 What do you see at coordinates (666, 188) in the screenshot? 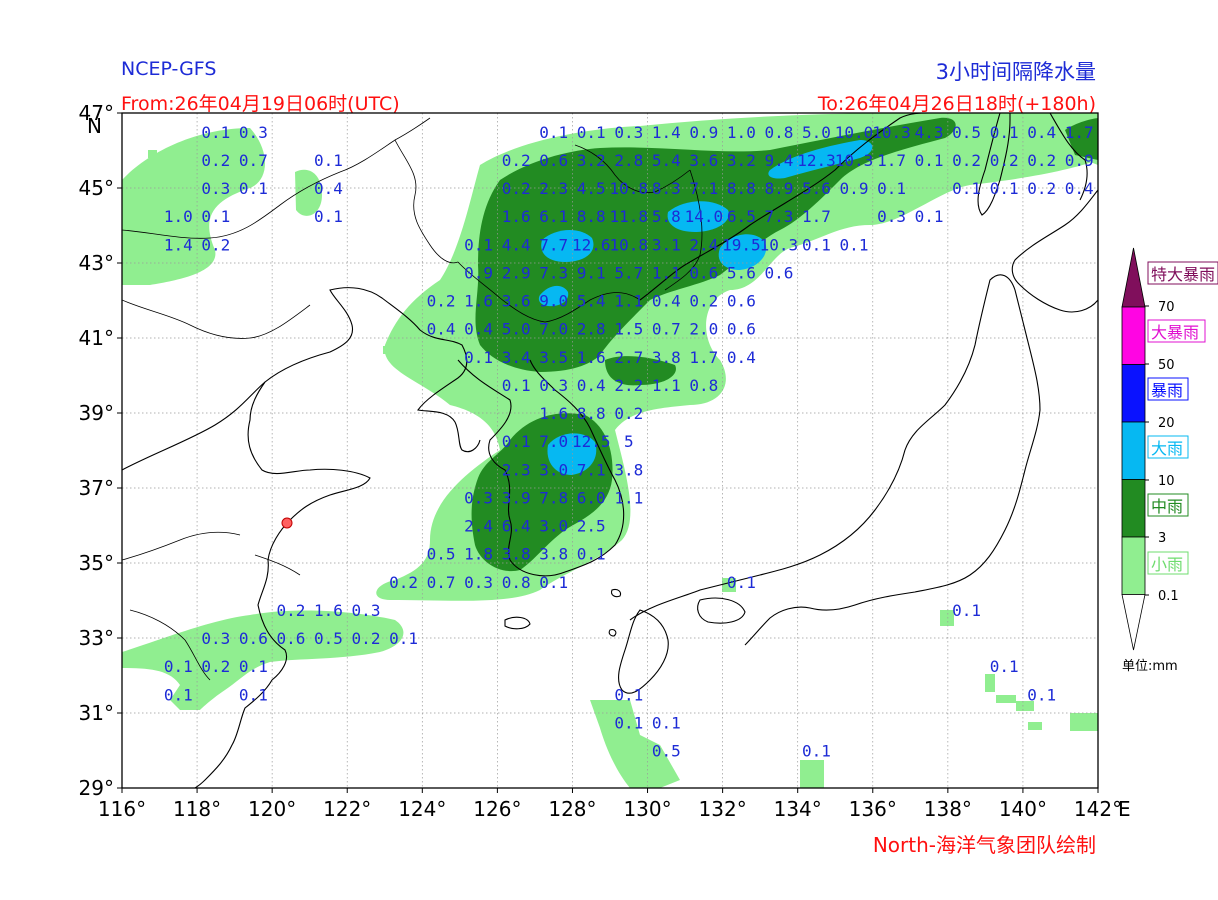
I see `grid-value: 8.3` at bounding box center [666, 188].